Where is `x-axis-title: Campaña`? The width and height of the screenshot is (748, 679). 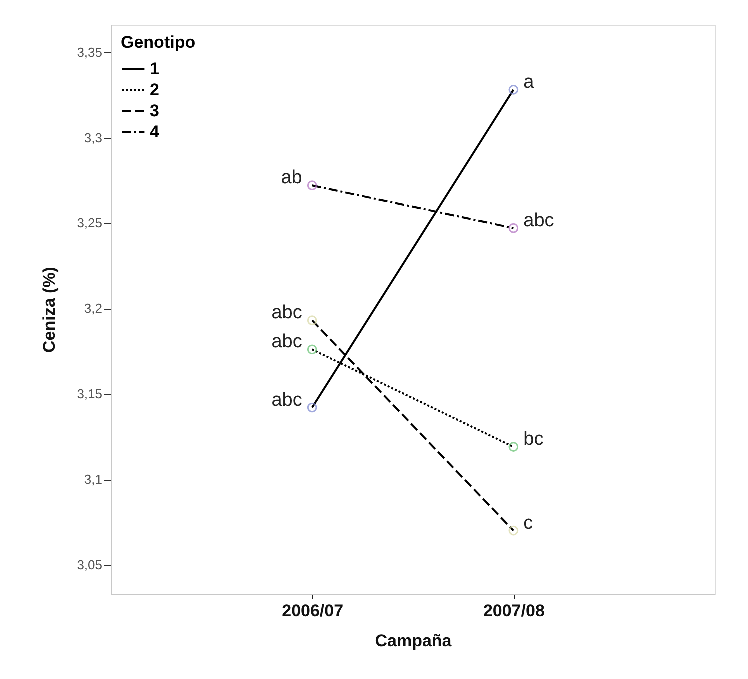
x-axis-title: Campaña is located at coordinates (413, 641).